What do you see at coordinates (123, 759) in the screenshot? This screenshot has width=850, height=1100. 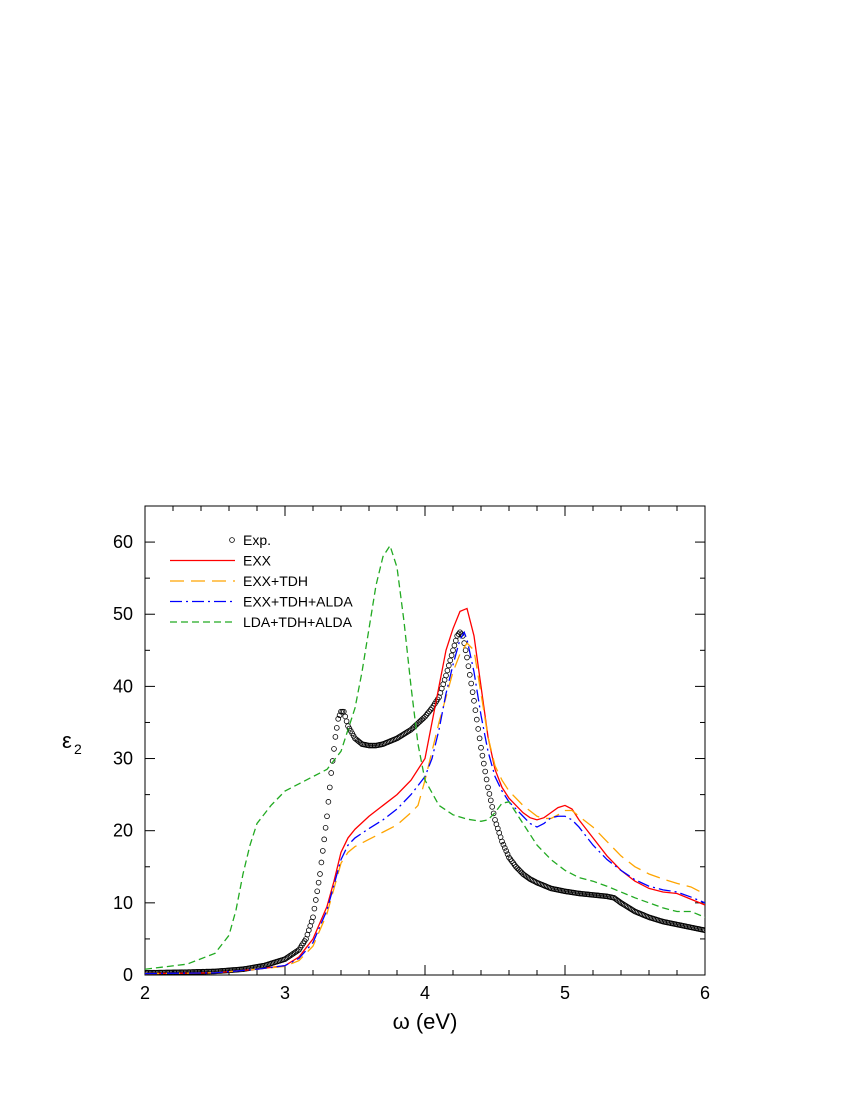 I see `y-tick-label: 30` at bounding box center [123, 759].